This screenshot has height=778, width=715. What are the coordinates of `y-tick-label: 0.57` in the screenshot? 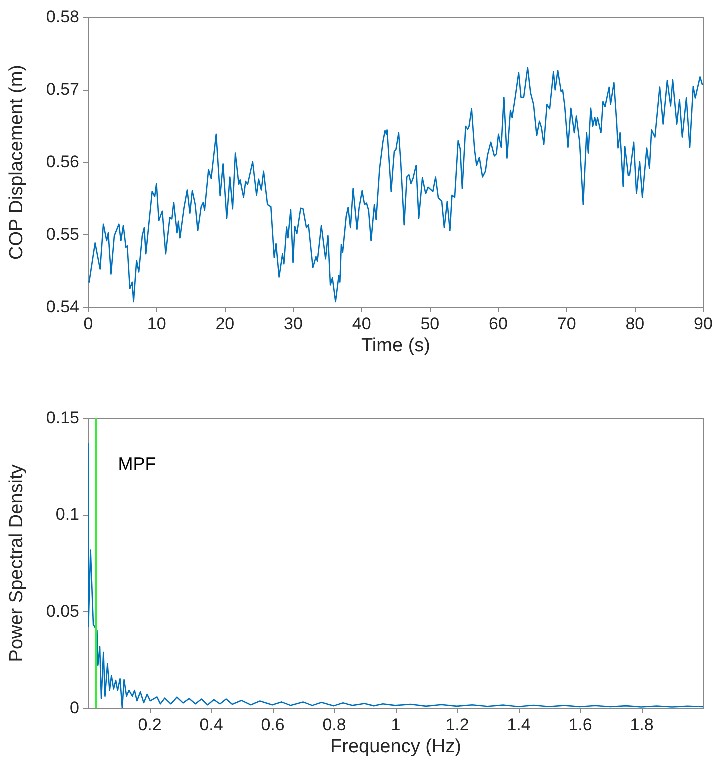 It's located at (63, 89).